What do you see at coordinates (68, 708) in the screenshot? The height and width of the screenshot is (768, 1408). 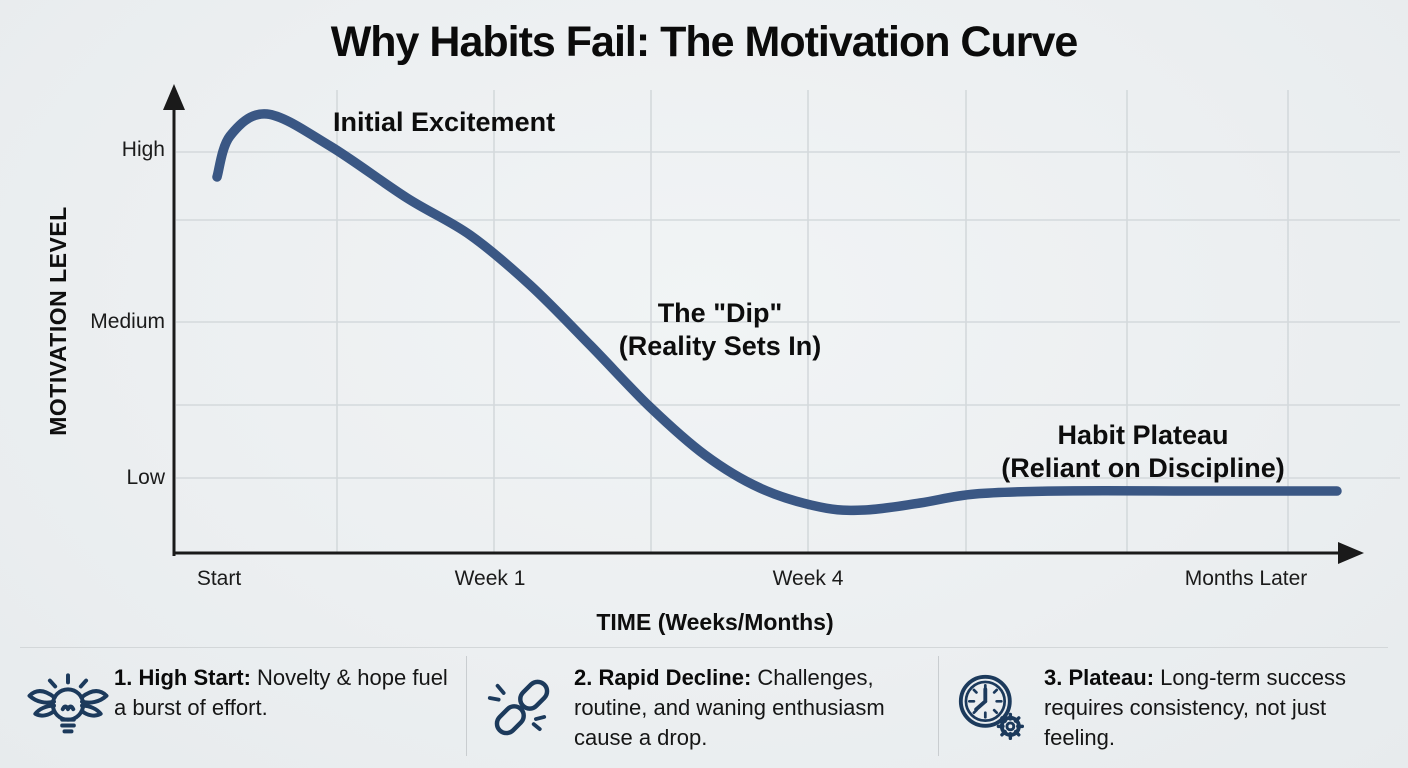 I see `winged-lightbulb-icon` at bounding box center [68, 708].